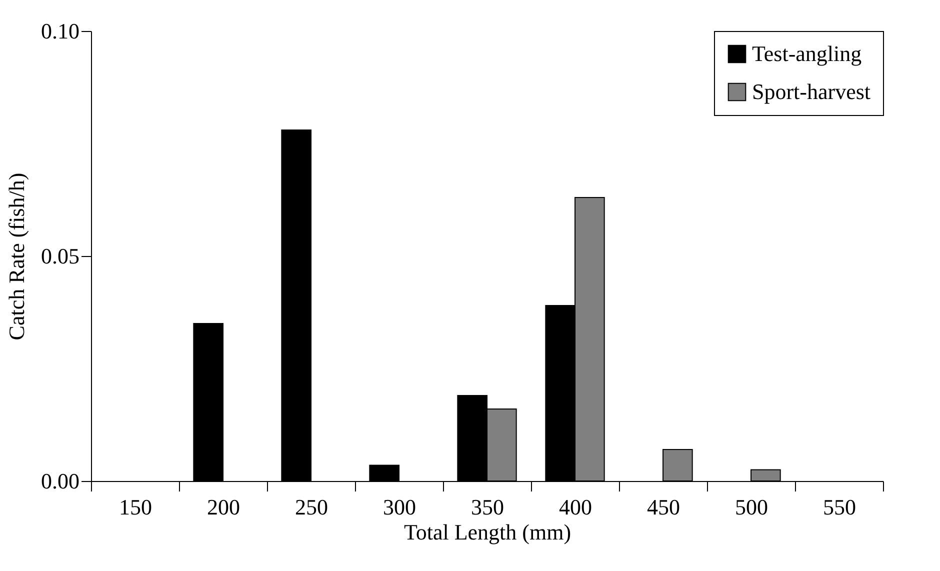 This screenshot has height=571, width=940. Describe the element at coordinates (223, 507) in the screenshot. I see `x-tick-label: 200` at that location.